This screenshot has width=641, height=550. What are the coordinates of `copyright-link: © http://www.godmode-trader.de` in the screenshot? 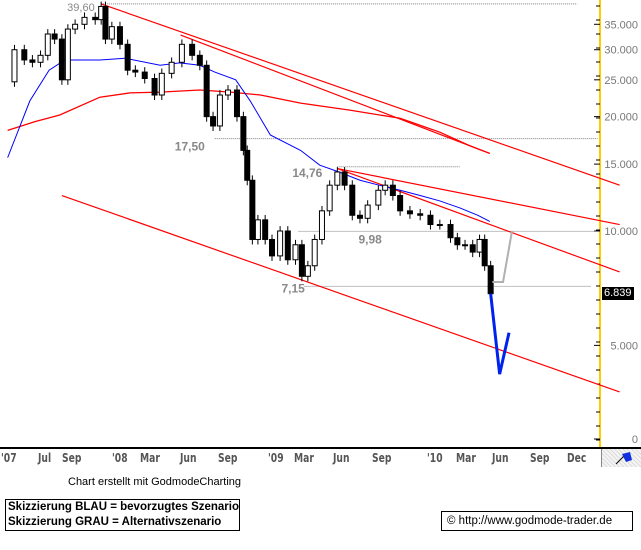 It's located at (537, 521).